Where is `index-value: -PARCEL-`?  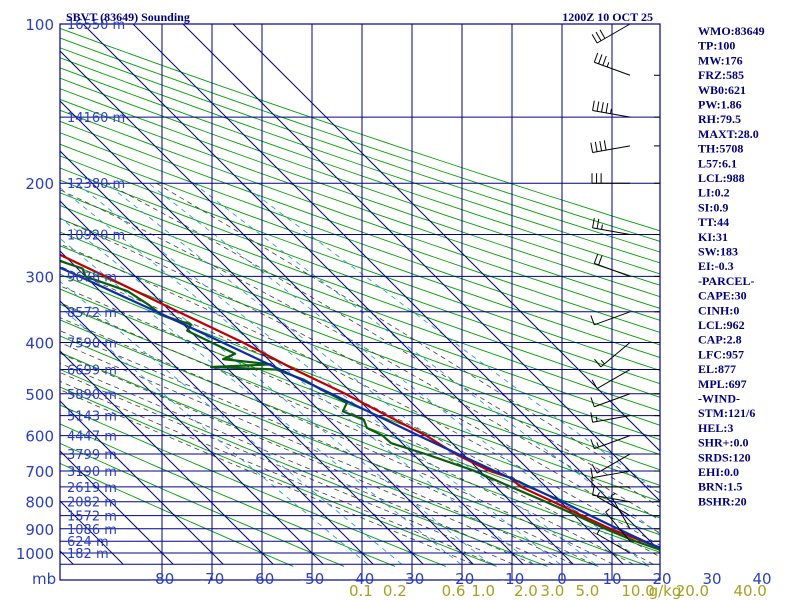 index-value: -PARCEL- is located at coordinates (726, 281).